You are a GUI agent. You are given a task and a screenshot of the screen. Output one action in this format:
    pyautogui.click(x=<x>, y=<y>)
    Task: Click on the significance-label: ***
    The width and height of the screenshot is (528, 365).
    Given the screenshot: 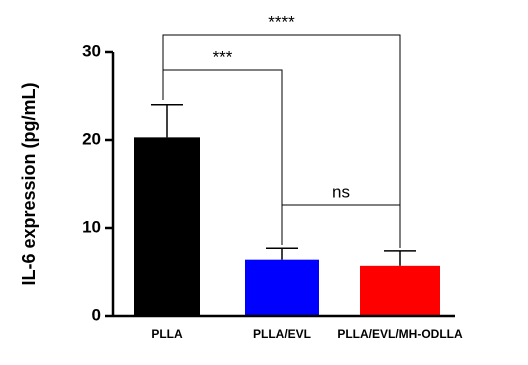 What is the action you would take?
    pyautogui.click(x=223, y=56)
    